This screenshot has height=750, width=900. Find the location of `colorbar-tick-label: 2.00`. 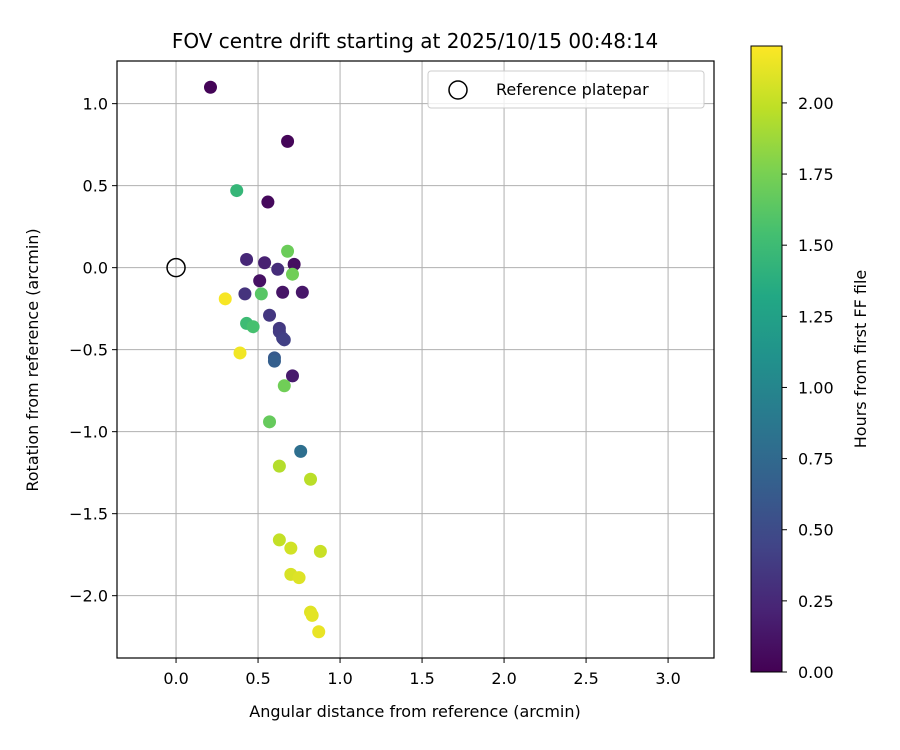

colorbar-tick-label: 2.00 is located at coordinates (816, 103).